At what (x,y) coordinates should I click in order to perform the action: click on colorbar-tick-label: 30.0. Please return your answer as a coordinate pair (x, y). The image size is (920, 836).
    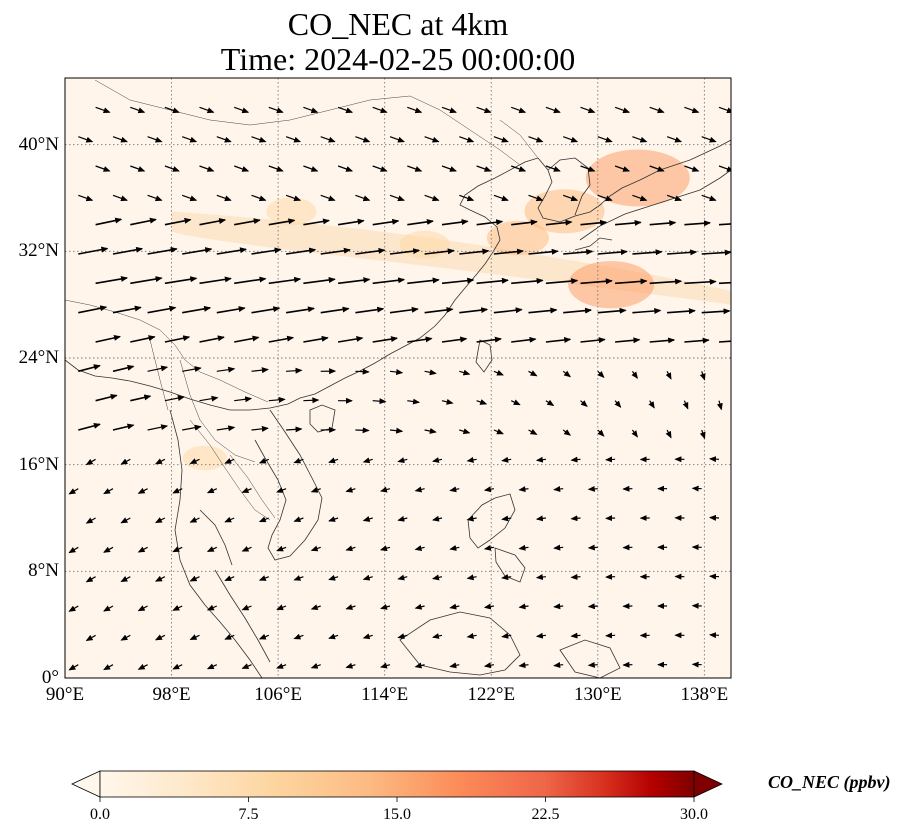
    Looking at the image, I should click on (694, 814).